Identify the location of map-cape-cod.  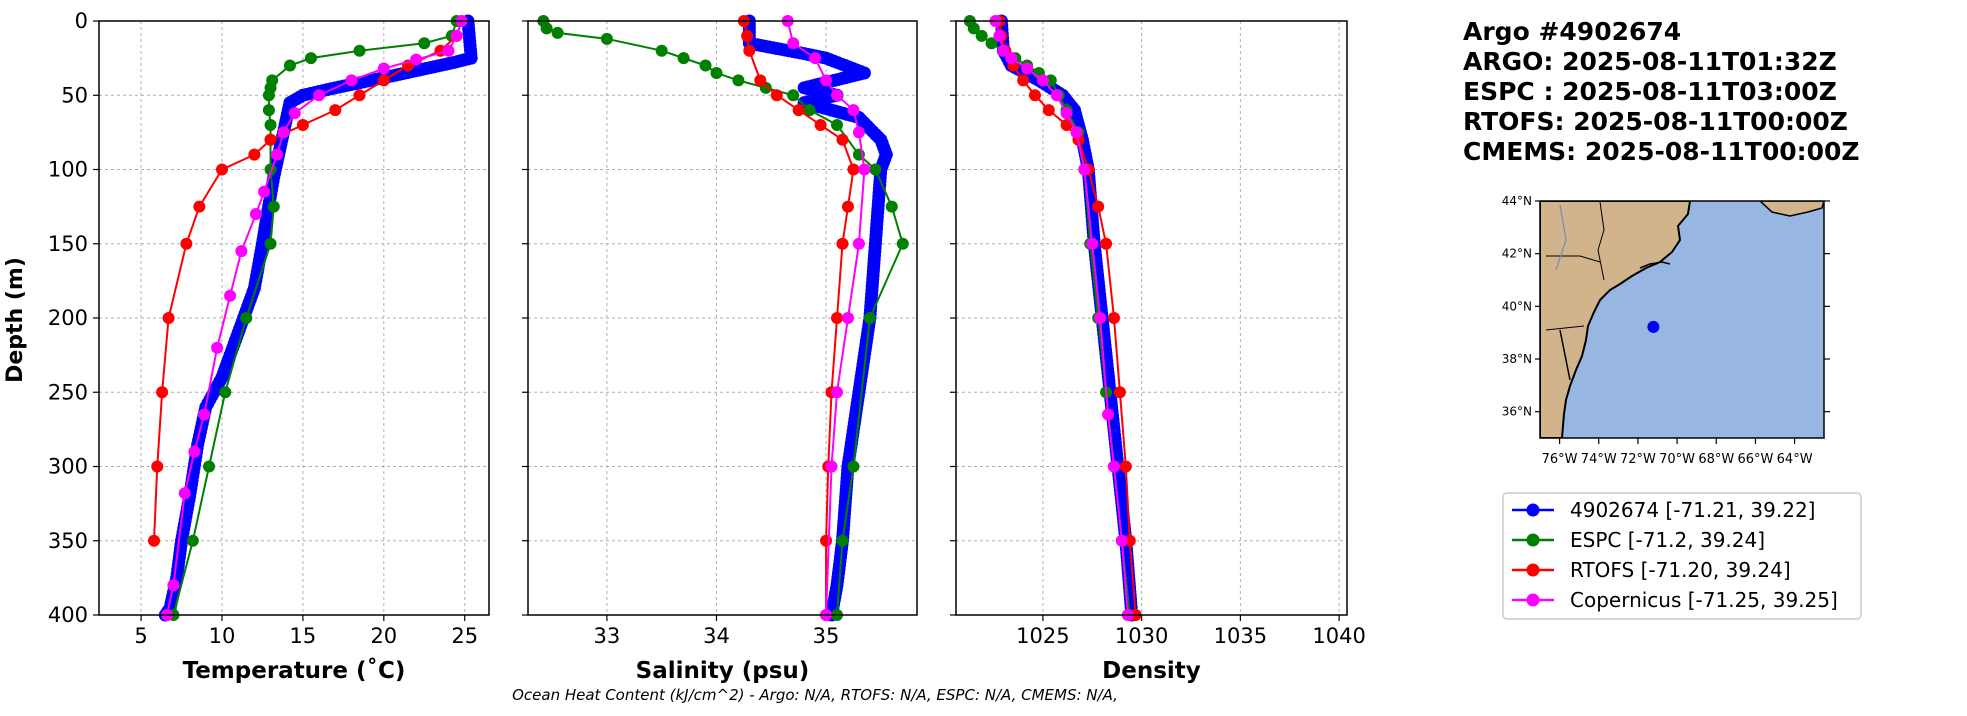
(1655, 265).